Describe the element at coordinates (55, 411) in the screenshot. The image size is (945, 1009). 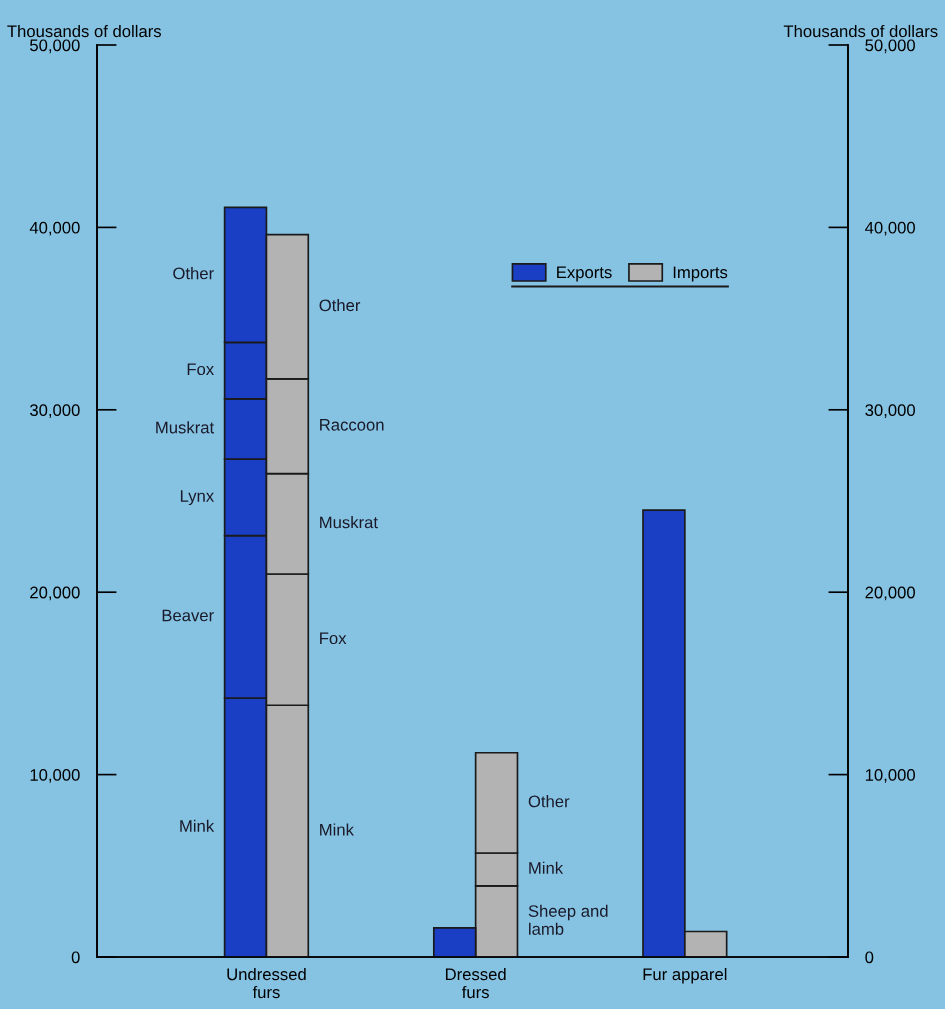
I see `y-tick-label: 30,000` at that location.